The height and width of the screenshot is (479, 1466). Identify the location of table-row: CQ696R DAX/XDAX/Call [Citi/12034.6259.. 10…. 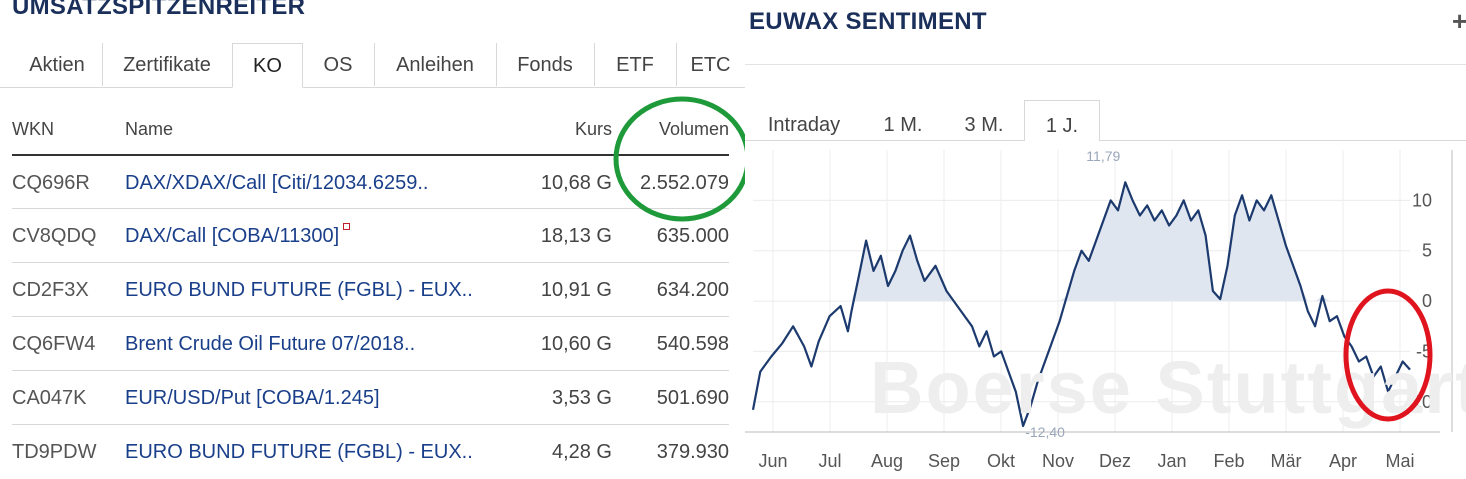
(370, 182).